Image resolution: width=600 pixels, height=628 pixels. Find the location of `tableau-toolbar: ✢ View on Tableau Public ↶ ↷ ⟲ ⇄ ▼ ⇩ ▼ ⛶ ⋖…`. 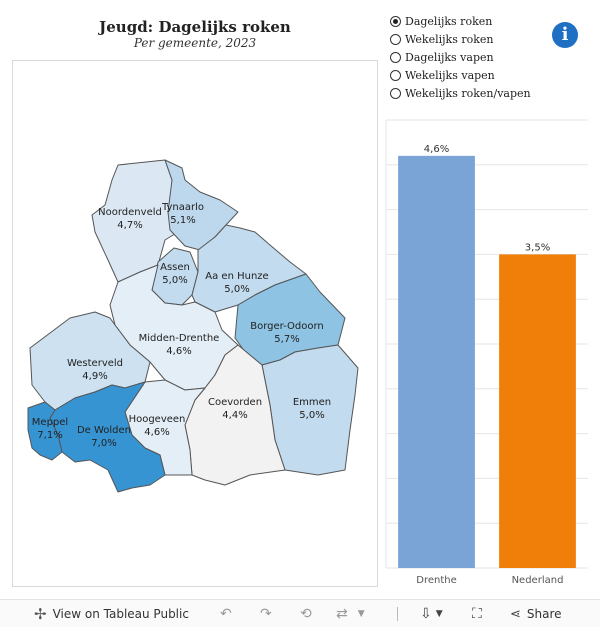

tableau-toolbar: ✢ View on Tableau Public ↶ ↷ ⟲ ⇄ ▼ ⇩ ▼ ⛶ ⋖… is located at coordinates (300, 613).